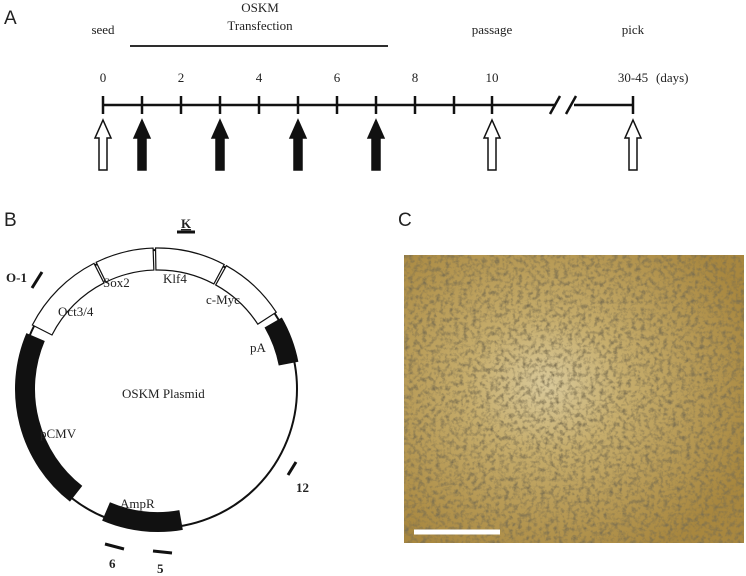 This screenshot has height=576, width=746. Describe the element at coordinates (260, 7) in the screenshot. I see `transfection-label: OSKM` at that location.